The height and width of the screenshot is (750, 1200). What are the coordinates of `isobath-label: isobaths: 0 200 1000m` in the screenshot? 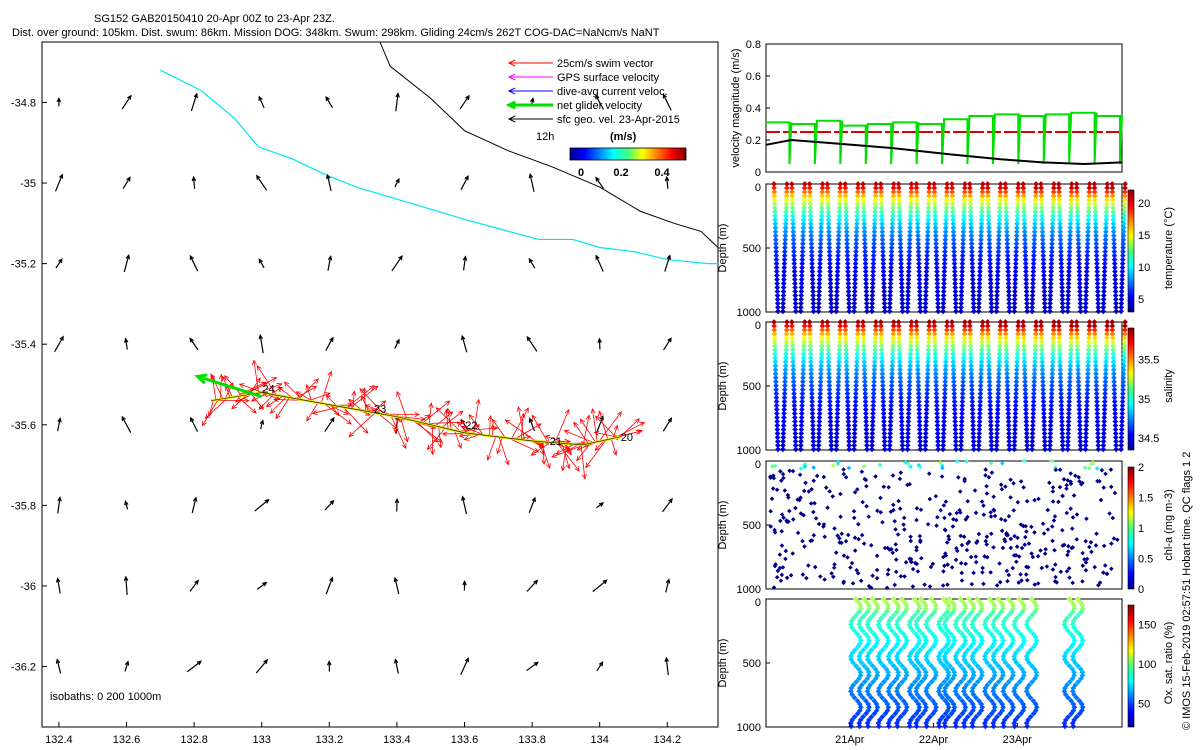 It's located at (105, 697).